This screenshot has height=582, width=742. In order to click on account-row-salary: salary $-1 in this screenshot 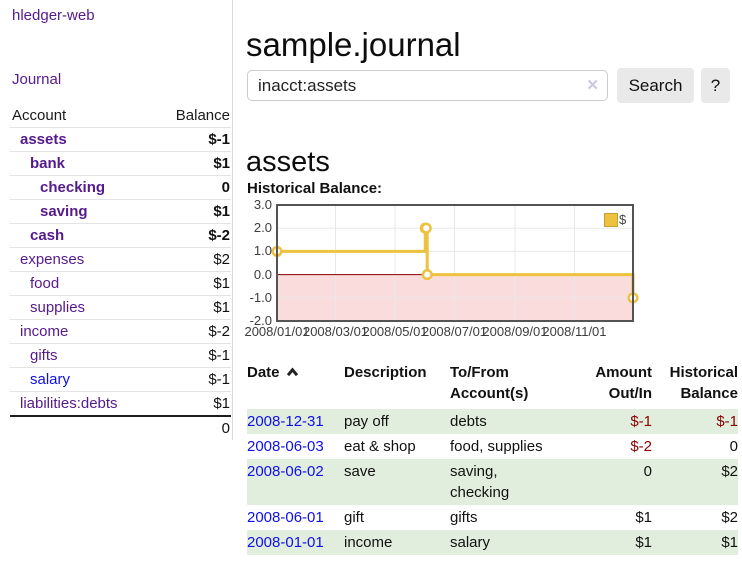, I will do `click(120, 379)`.